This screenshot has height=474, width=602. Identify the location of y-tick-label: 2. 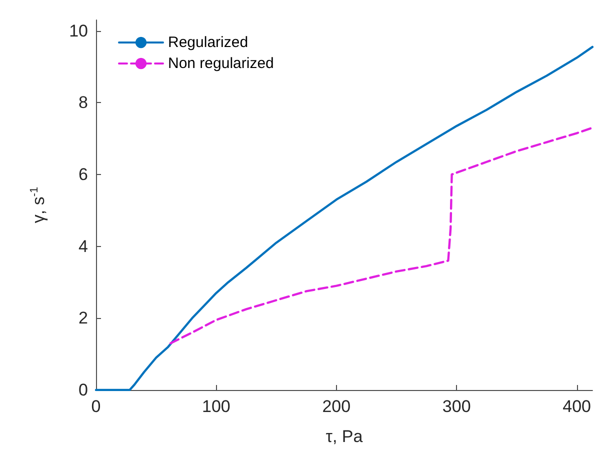
(83, 318).